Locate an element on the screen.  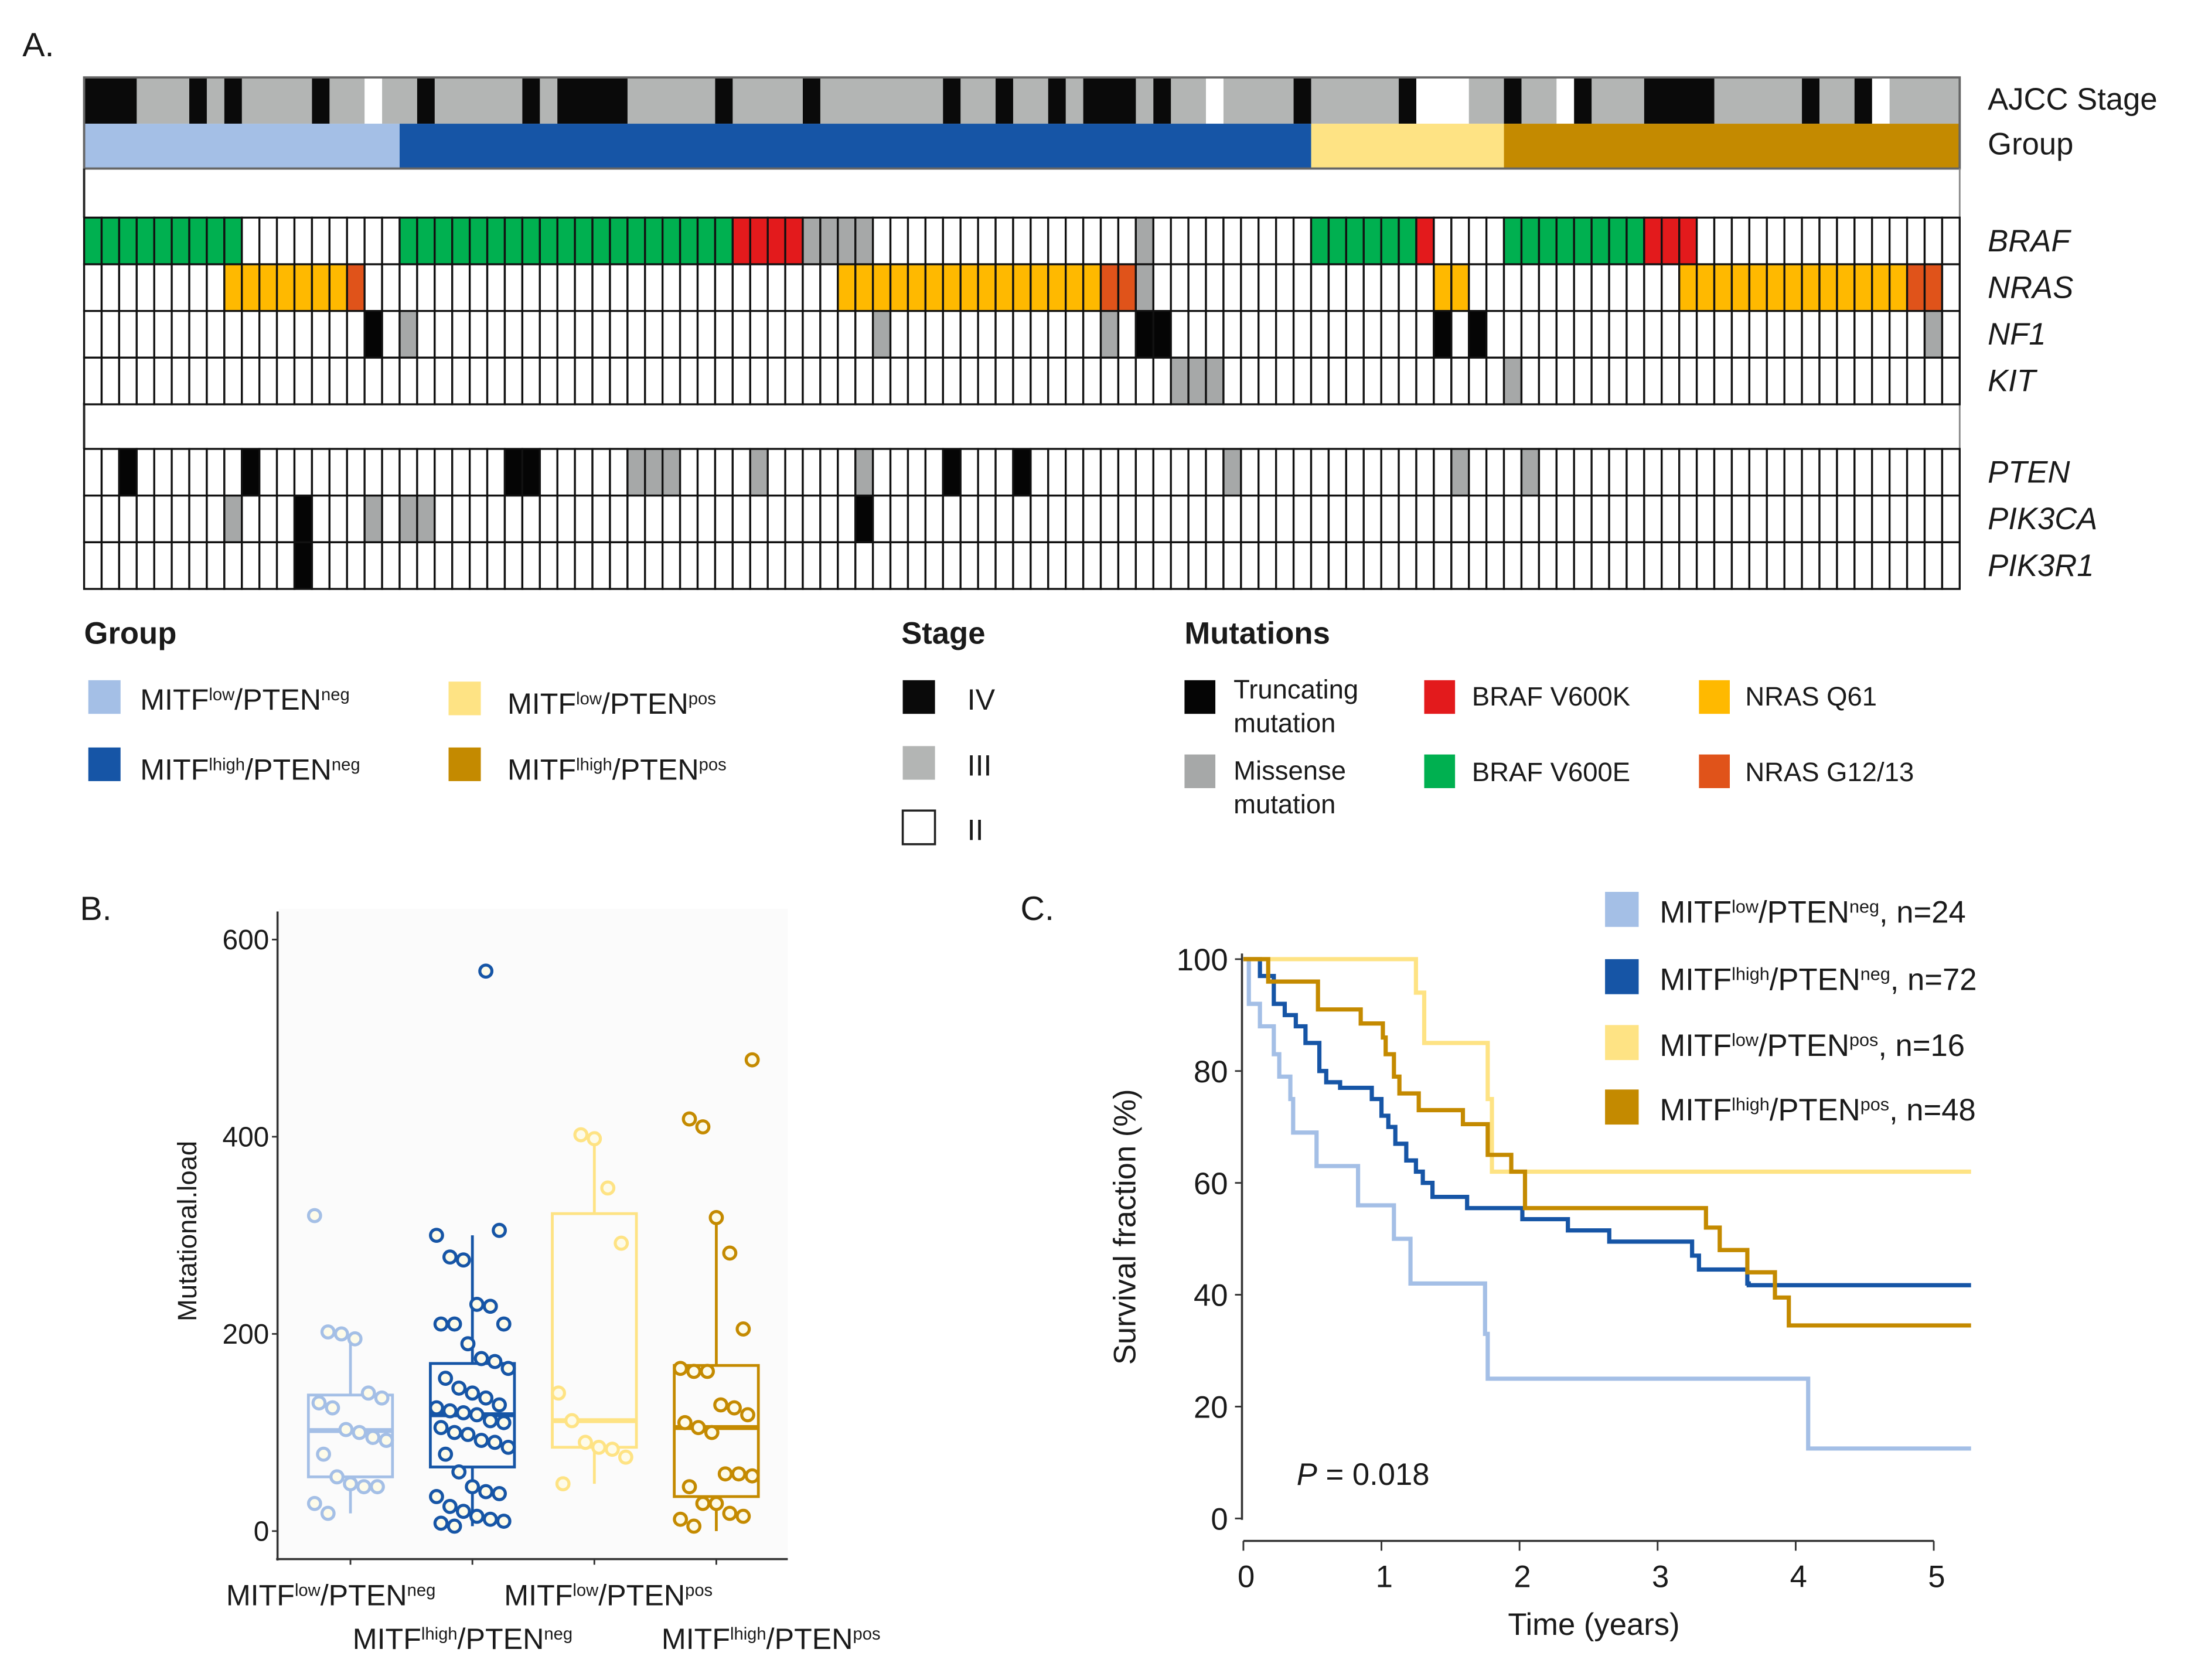
legend-label-mutation: Missense is located at coordinates (1289, 771).